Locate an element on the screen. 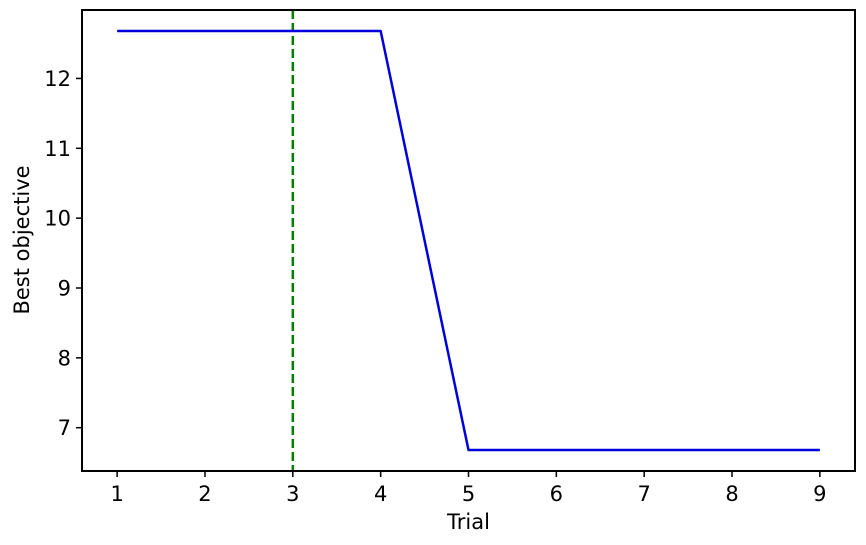 This screenshot has height=545, width=866. y-tick-label: 7 is located at coordinates (64, 428).